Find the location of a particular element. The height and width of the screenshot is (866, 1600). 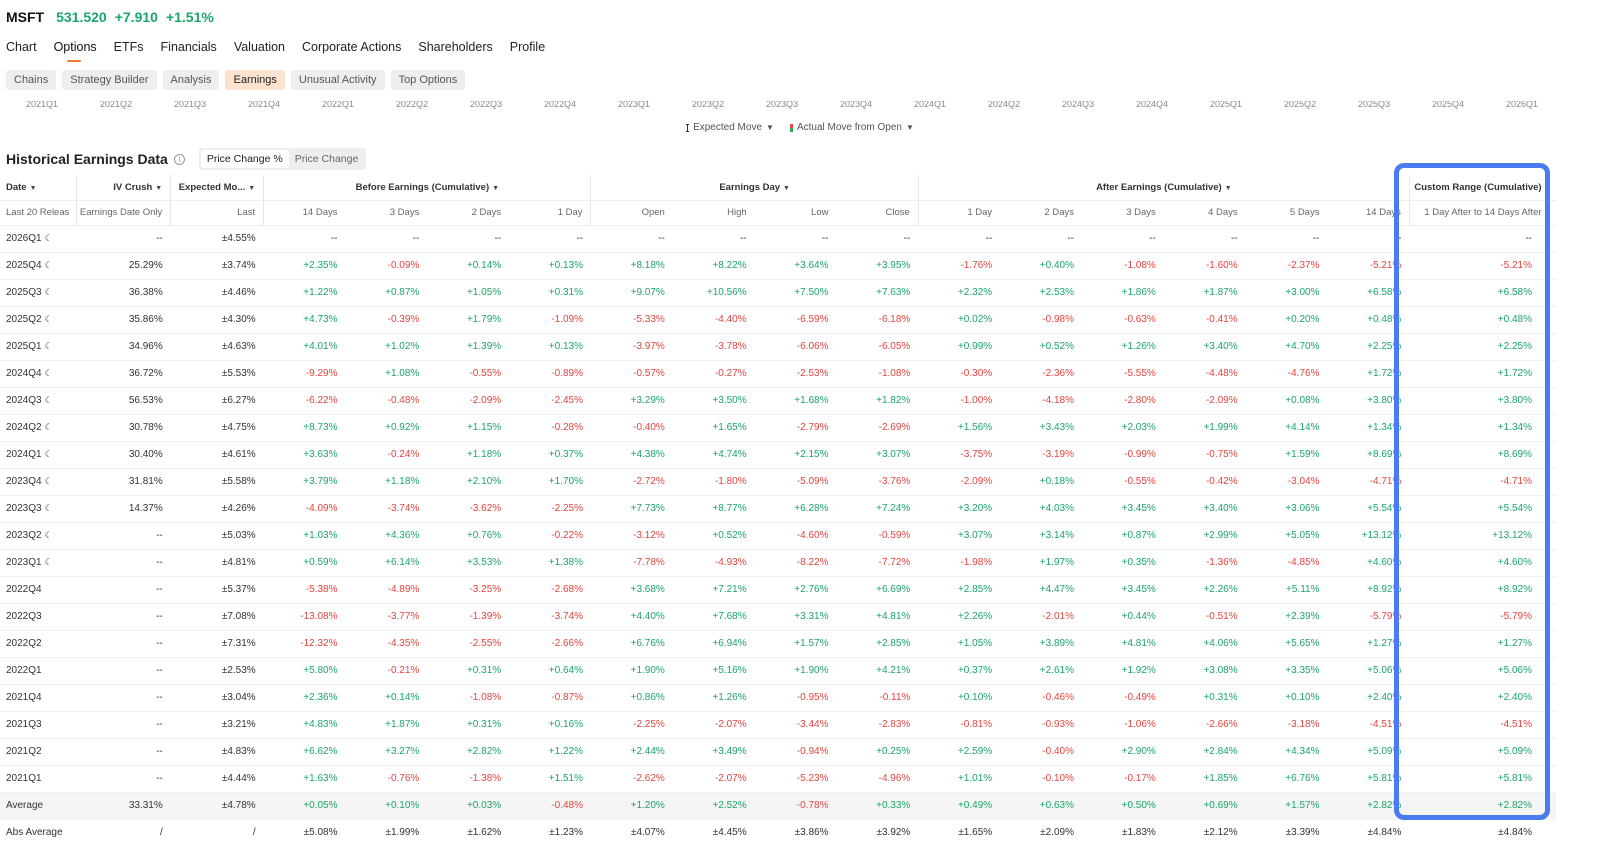

section-title: Historical Earnings Data is located at coordinates (87, 159).